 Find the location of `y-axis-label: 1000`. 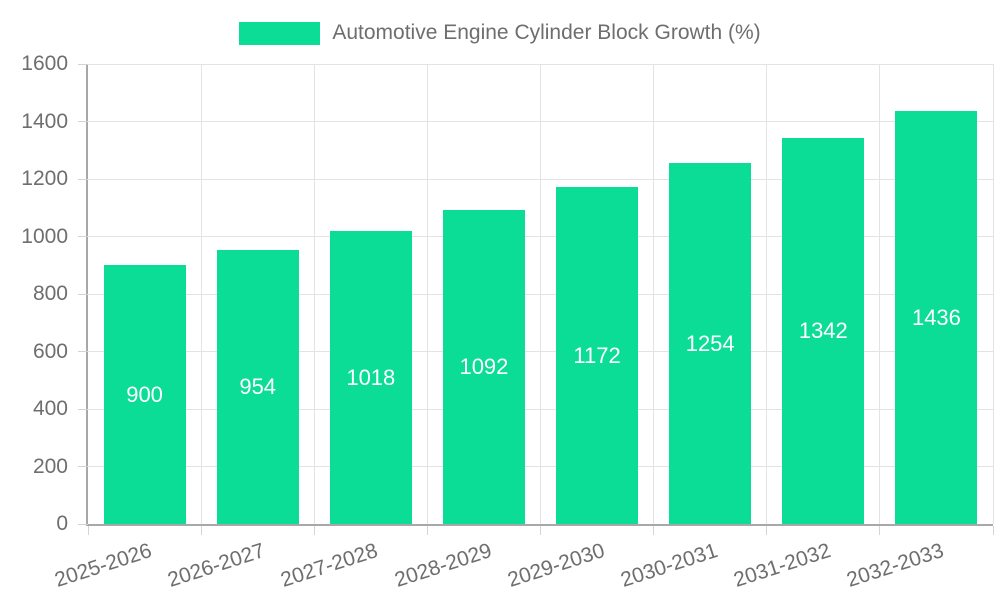

y-axis-label: 1000 is located at coordinates (44, 236).